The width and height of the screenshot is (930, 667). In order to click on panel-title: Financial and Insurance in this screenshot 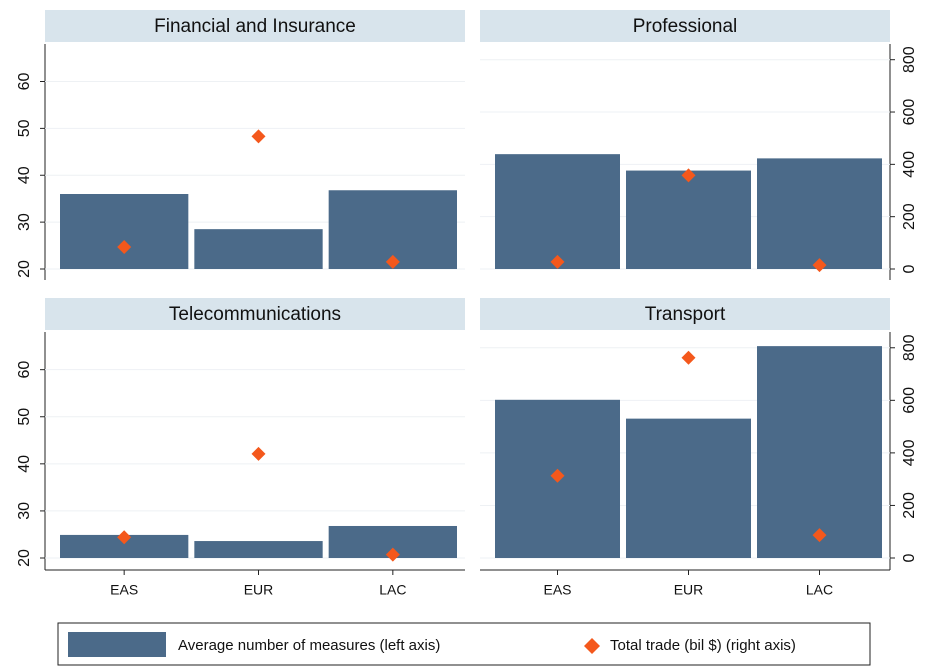, I will do `click(255, 26)`.